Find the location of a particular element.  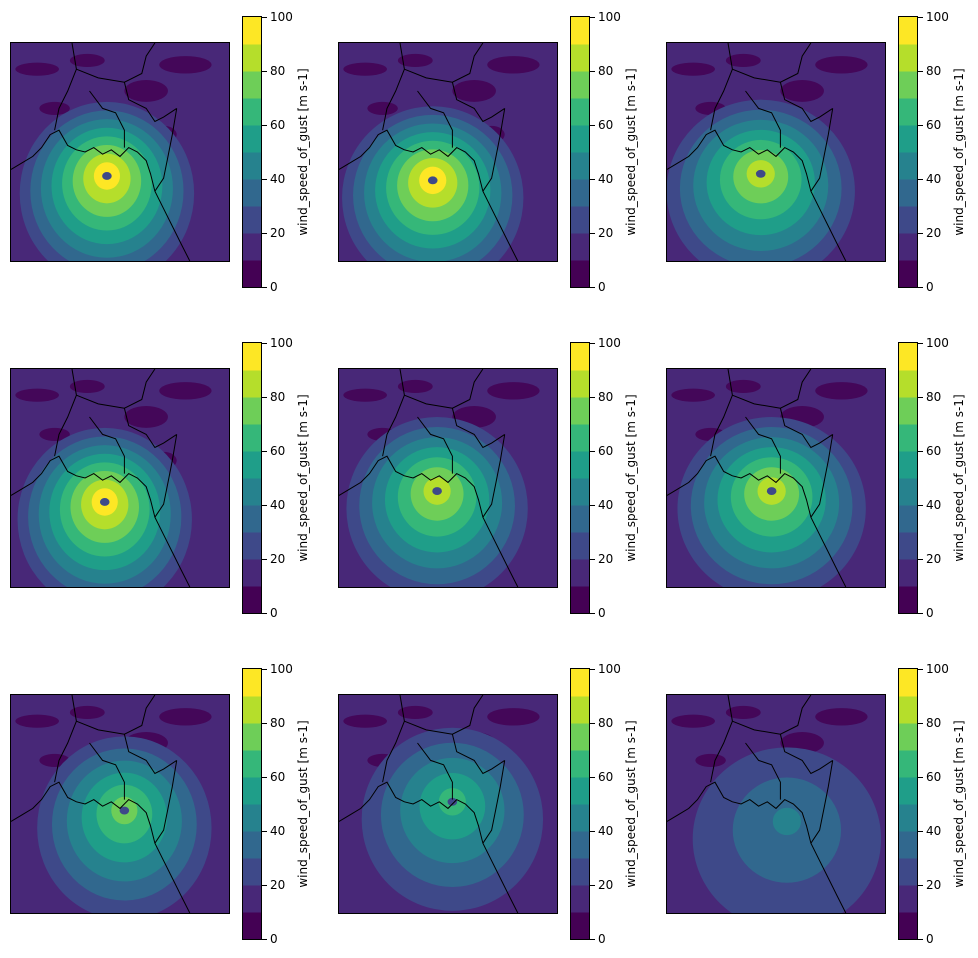

map-panel-6: 0 20 40 60 80 100 wind_speed_of_gust [m s-1] is located at coordinates (817, 484).